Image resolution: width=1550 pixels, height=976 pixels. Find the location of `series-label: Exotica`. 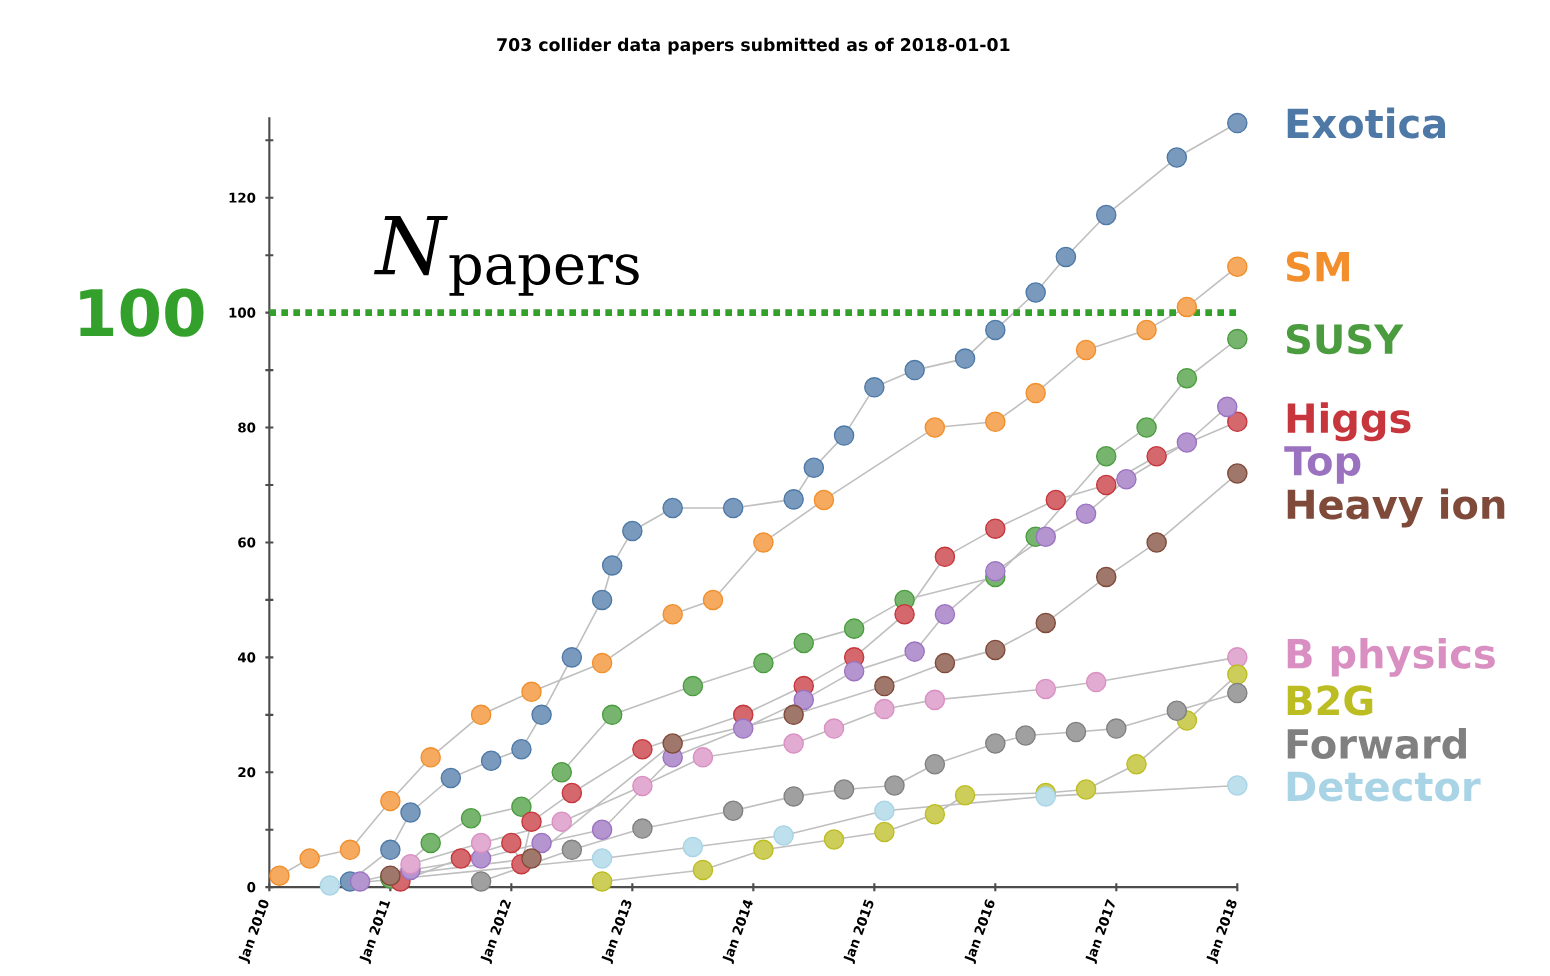

series-label: Exotica is located at coordinates (1366, 123).